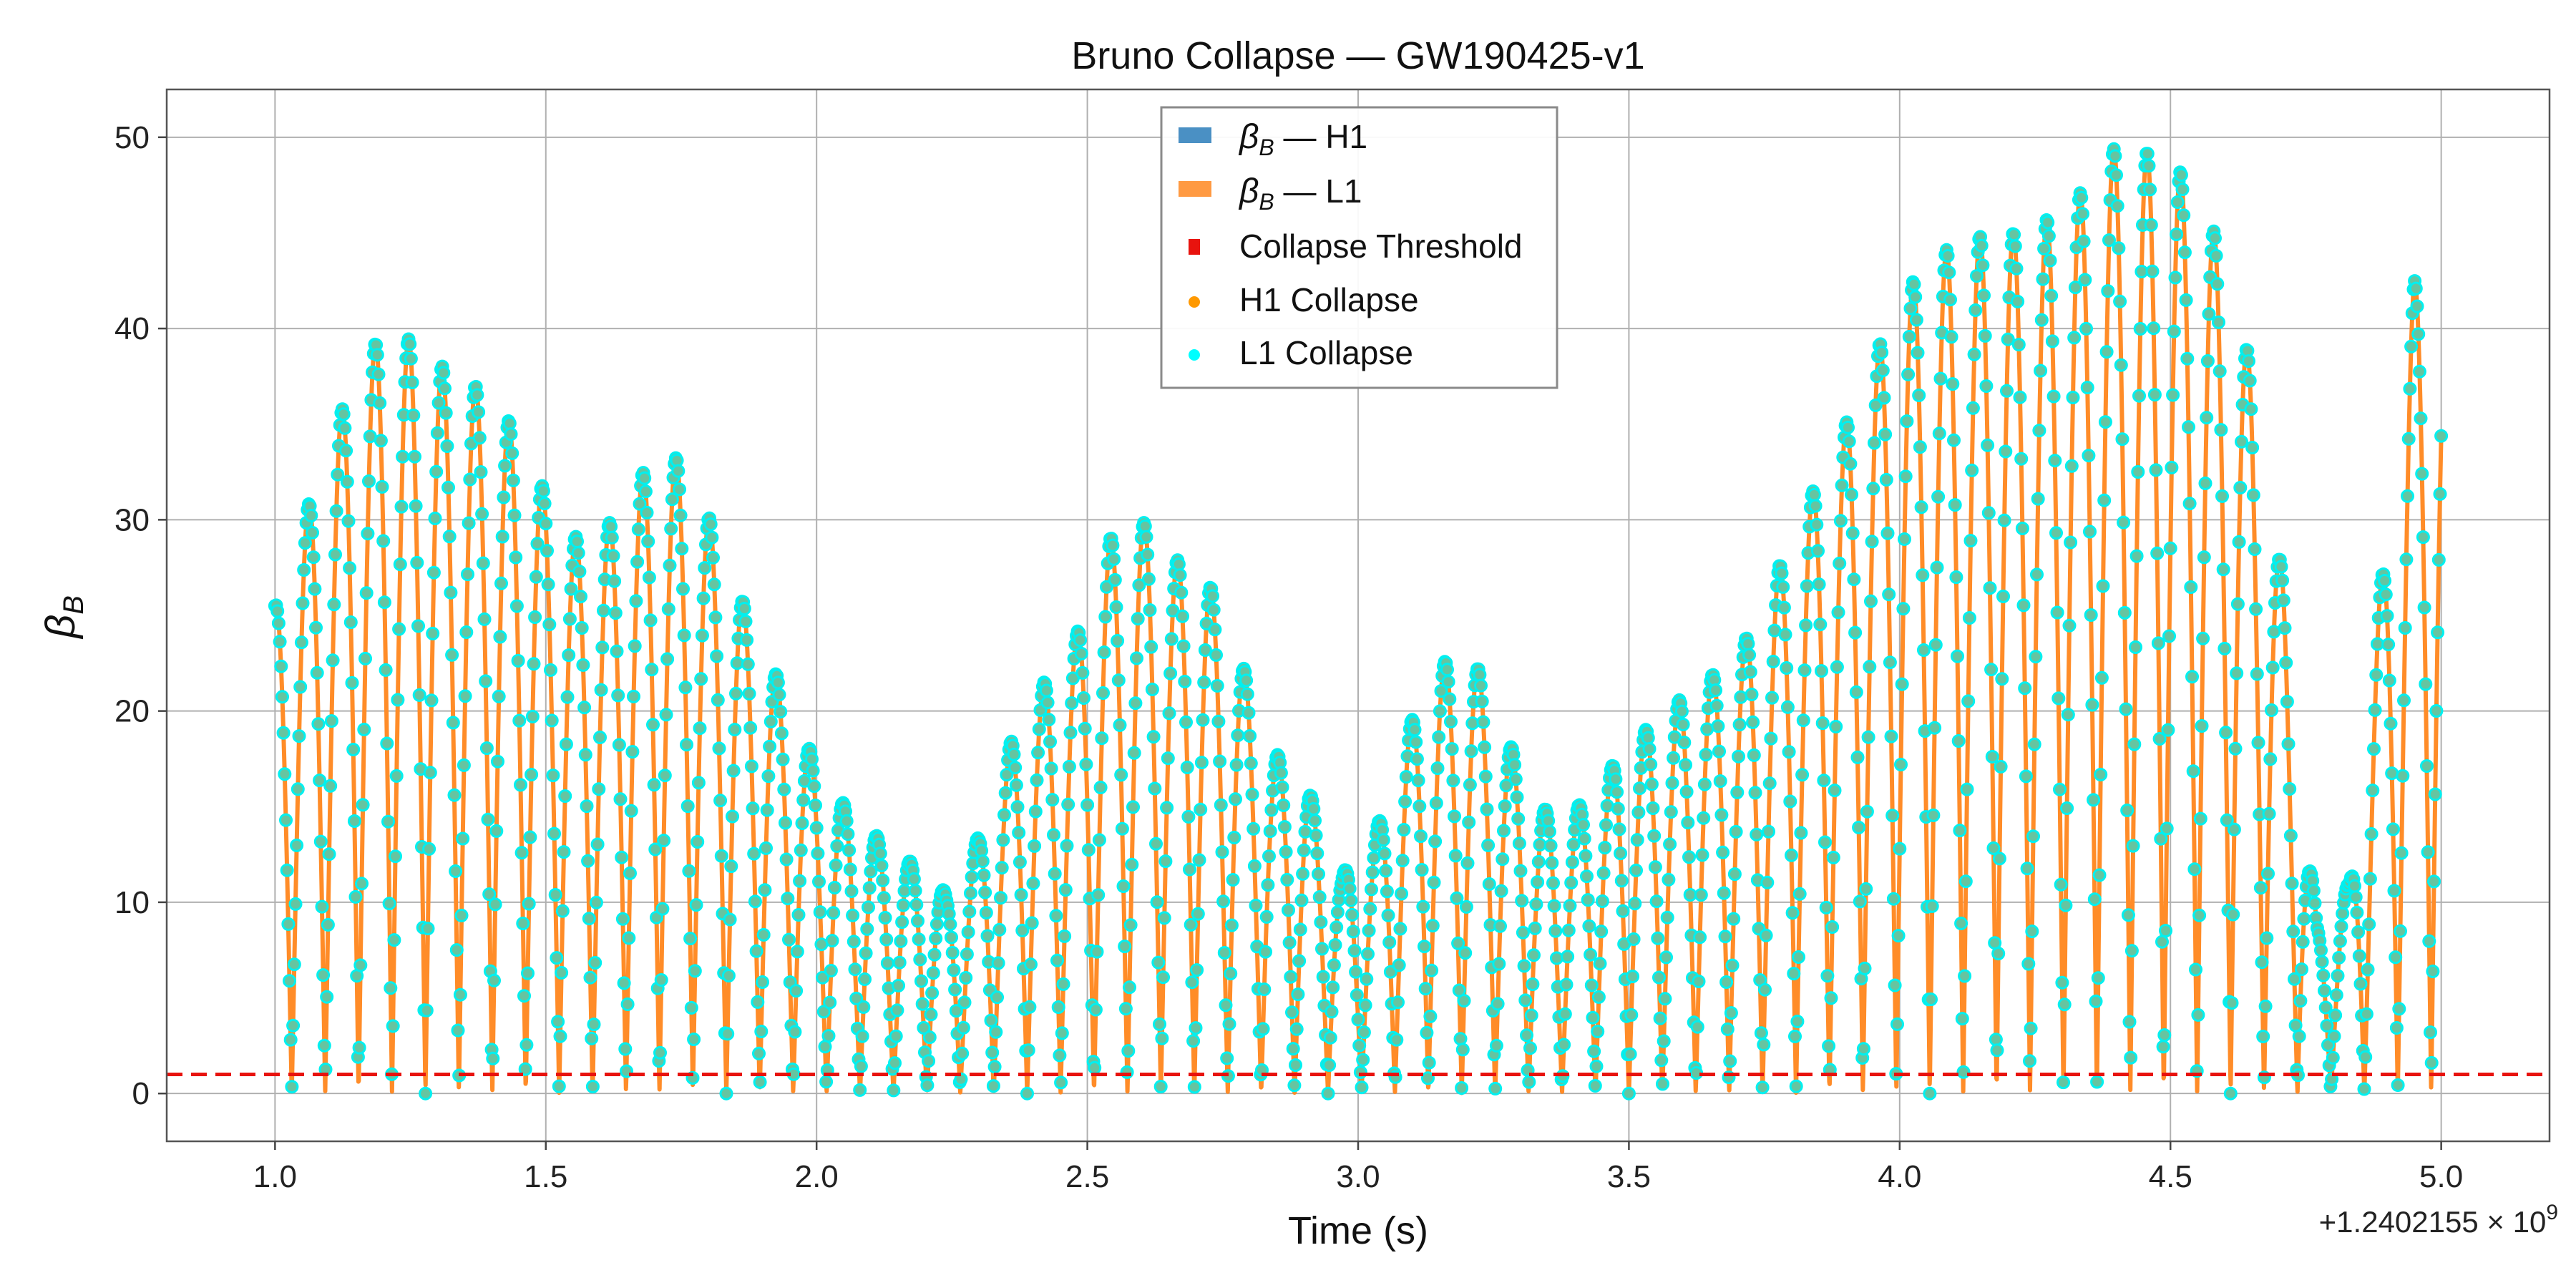  Describe the element at coordinates (2170, 1176) in the screenshot. I see `x-tick-label: 4.5` at that location.